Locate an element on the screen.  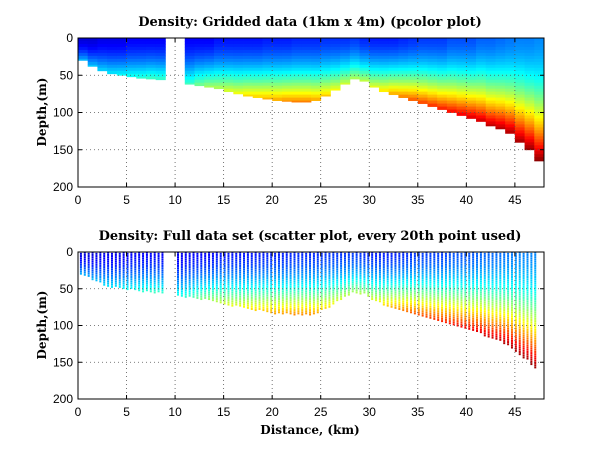
bottom-x-tick-label: 15 is located at coordinates (224, 412).